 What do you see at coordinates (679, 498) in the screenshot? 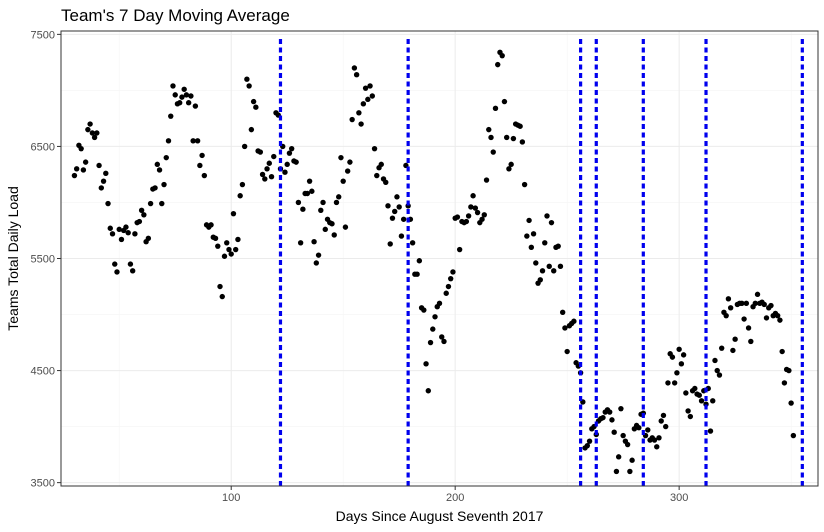
I see `x-tick-label: 300` at bounding box center [679, 498].